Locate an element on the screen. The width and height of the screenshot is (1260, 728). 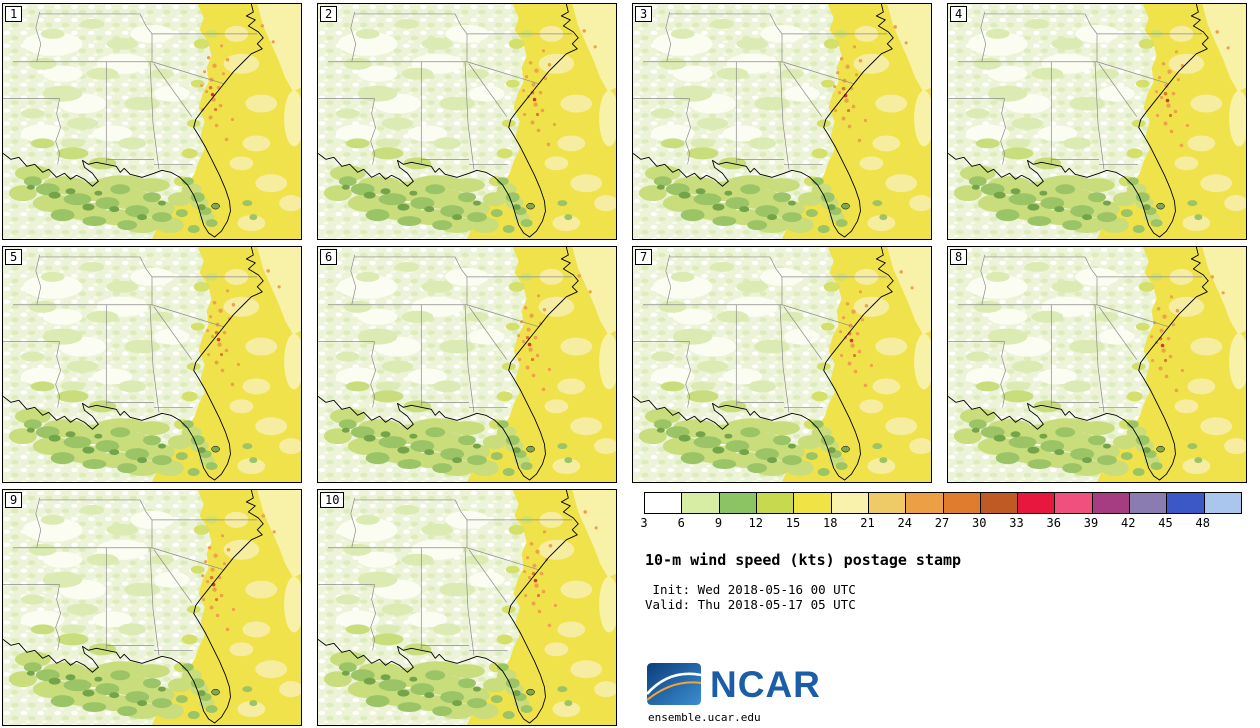
ensemble-member-panel: 6 is located at coordinates (467, 364).